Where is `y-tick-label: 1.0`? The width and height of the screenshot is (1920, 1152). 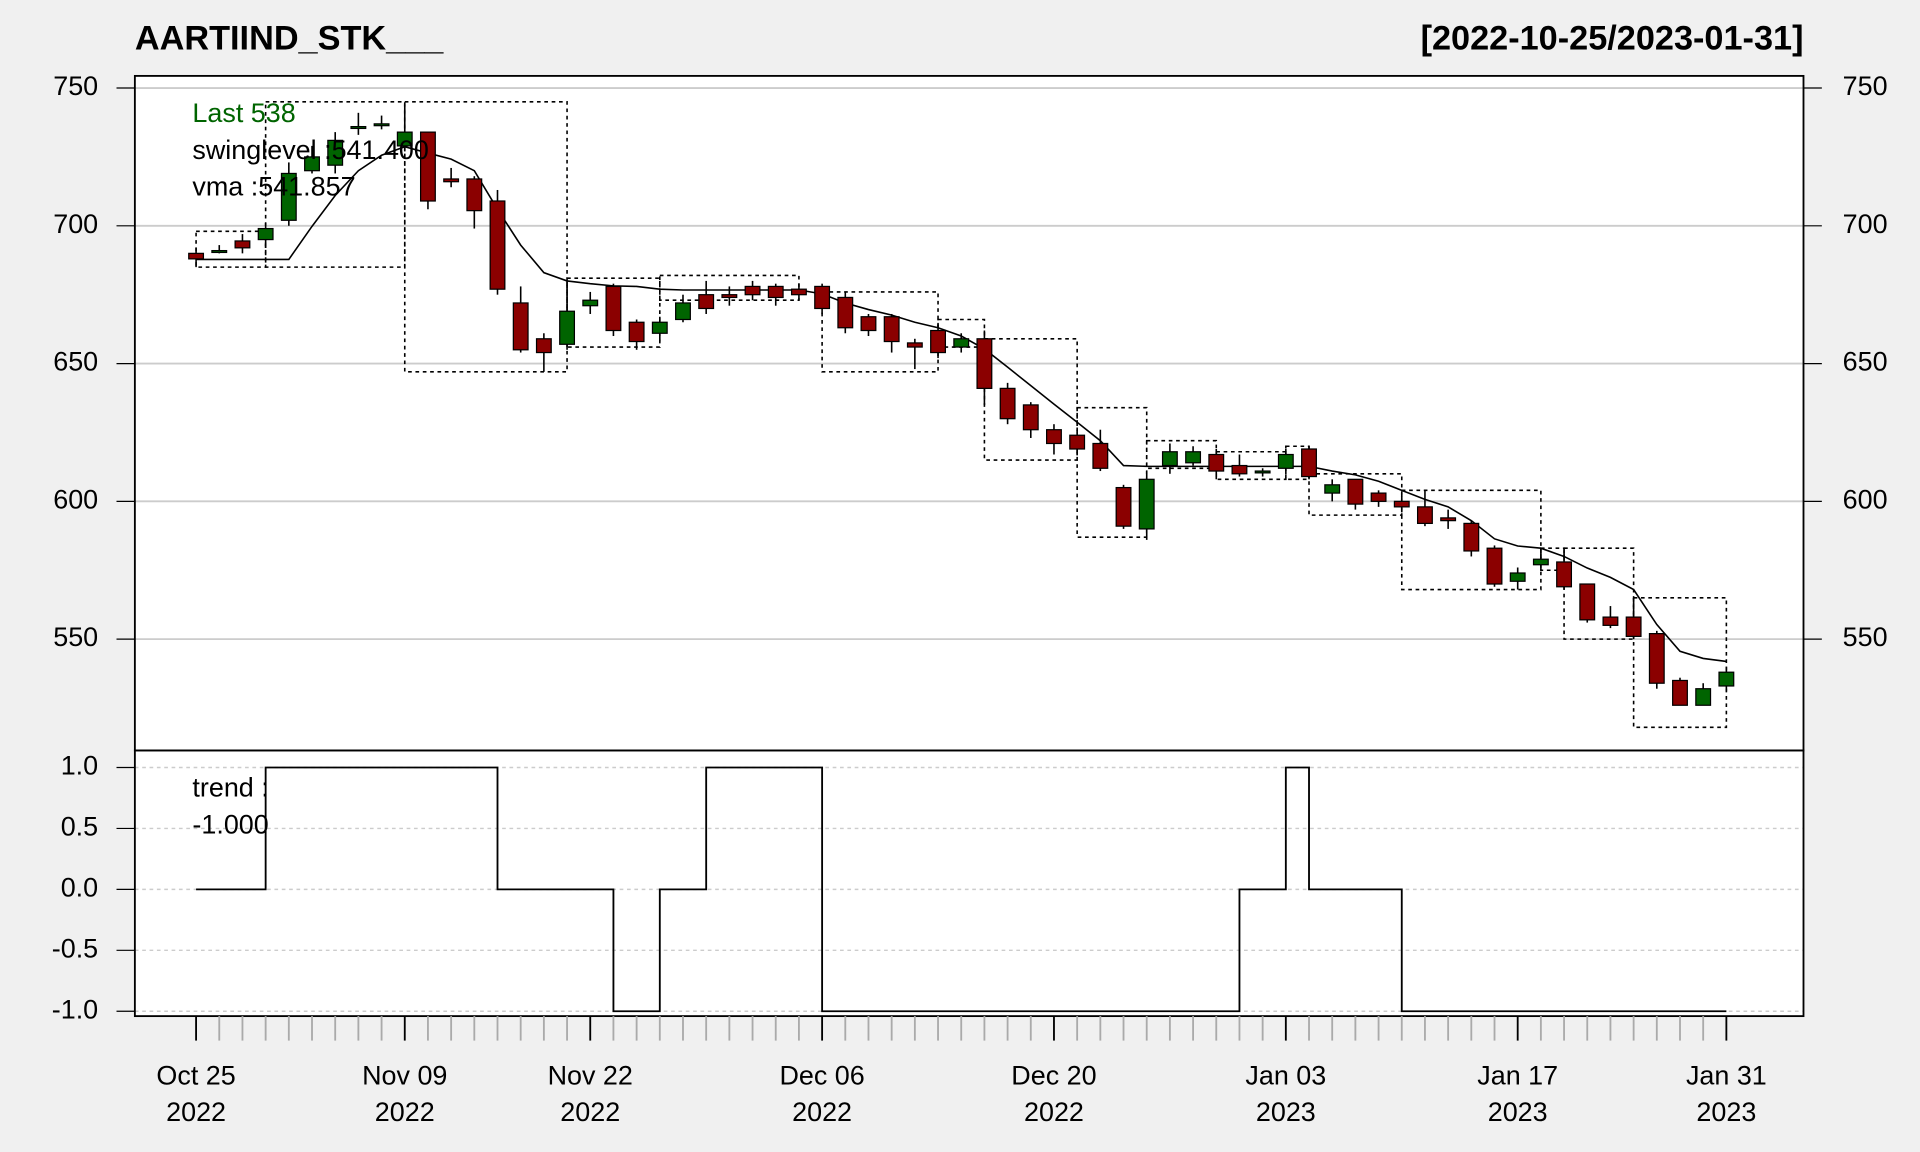 y-tick-label: 1.0 is located at coordinates (79, 766).